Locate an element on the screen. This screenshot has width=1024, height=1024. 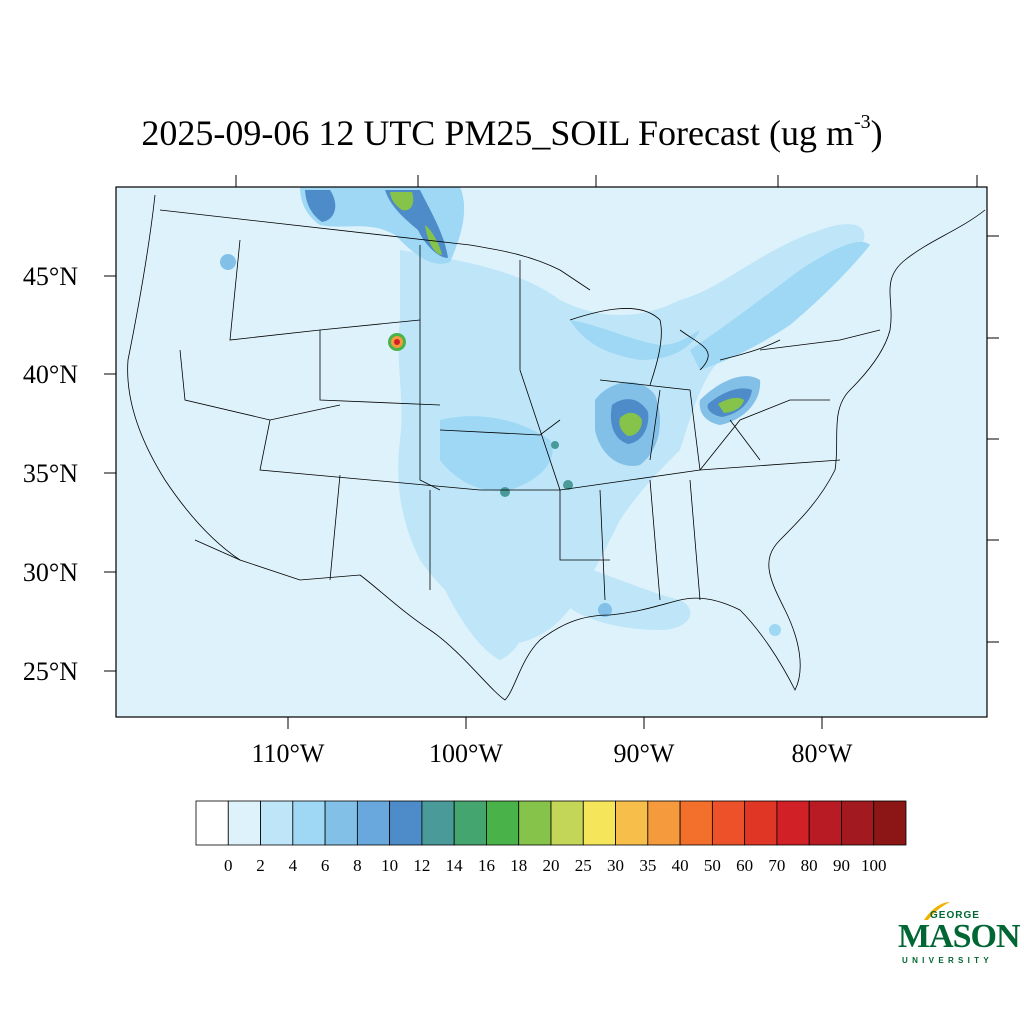
logo-mason: MASON is located at coordinates (959, 936).